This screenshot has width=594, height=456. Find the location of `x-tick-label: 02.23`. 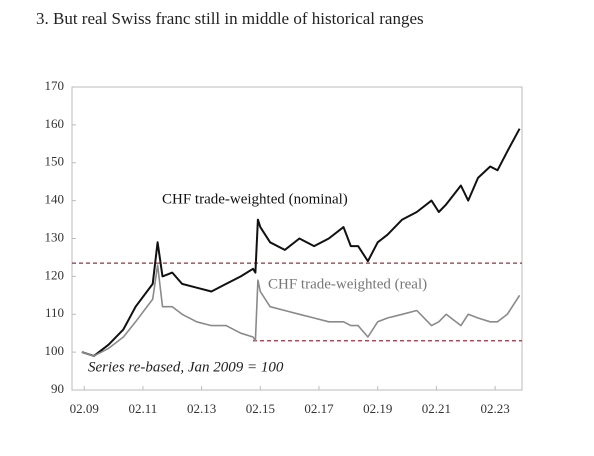

x-tick-label: 02.23 is located at coordinates (494, 408).